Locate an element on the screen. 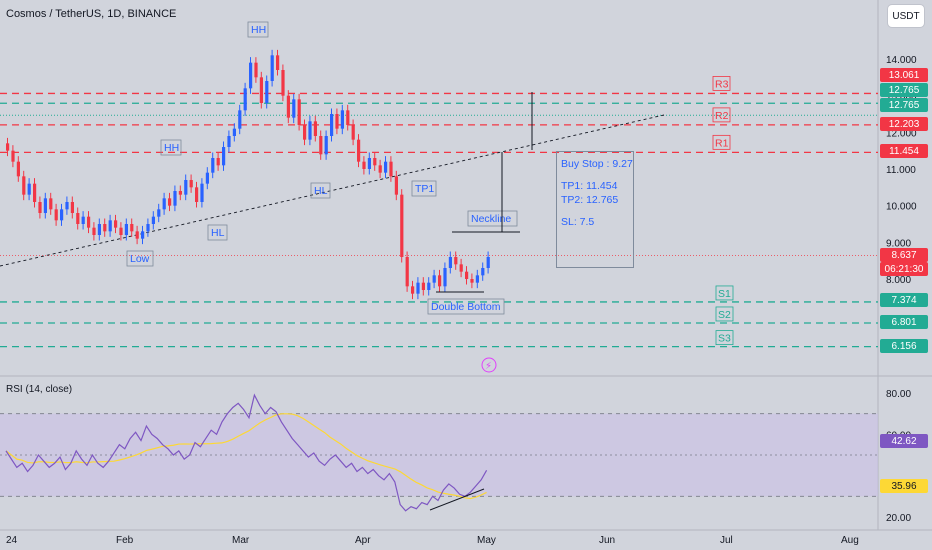  price-tag-r2: 12.203 is located at coordinates (904, 124).